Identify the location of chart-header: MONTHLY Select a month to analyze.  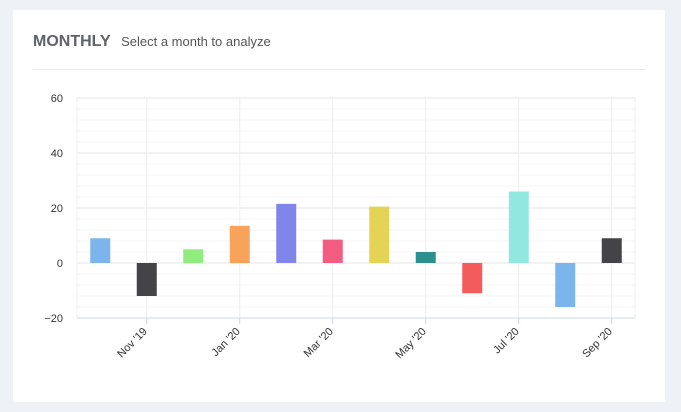
(339, 42).